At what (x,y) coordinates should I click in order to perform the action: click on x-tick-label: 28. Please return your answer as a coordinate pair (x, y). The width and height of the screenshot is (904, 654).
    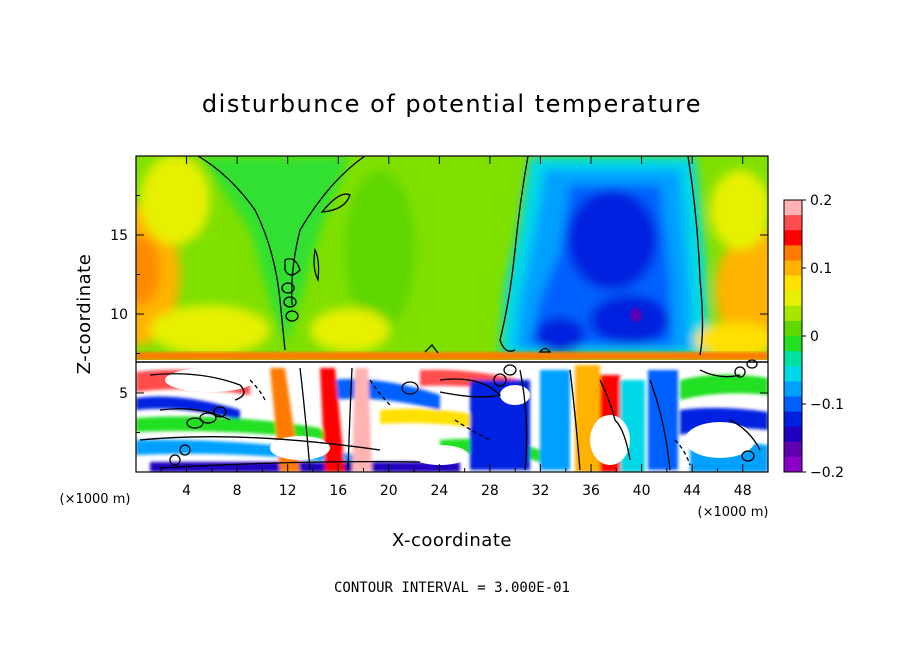
    Looking at the image, I should click on (490, 491).